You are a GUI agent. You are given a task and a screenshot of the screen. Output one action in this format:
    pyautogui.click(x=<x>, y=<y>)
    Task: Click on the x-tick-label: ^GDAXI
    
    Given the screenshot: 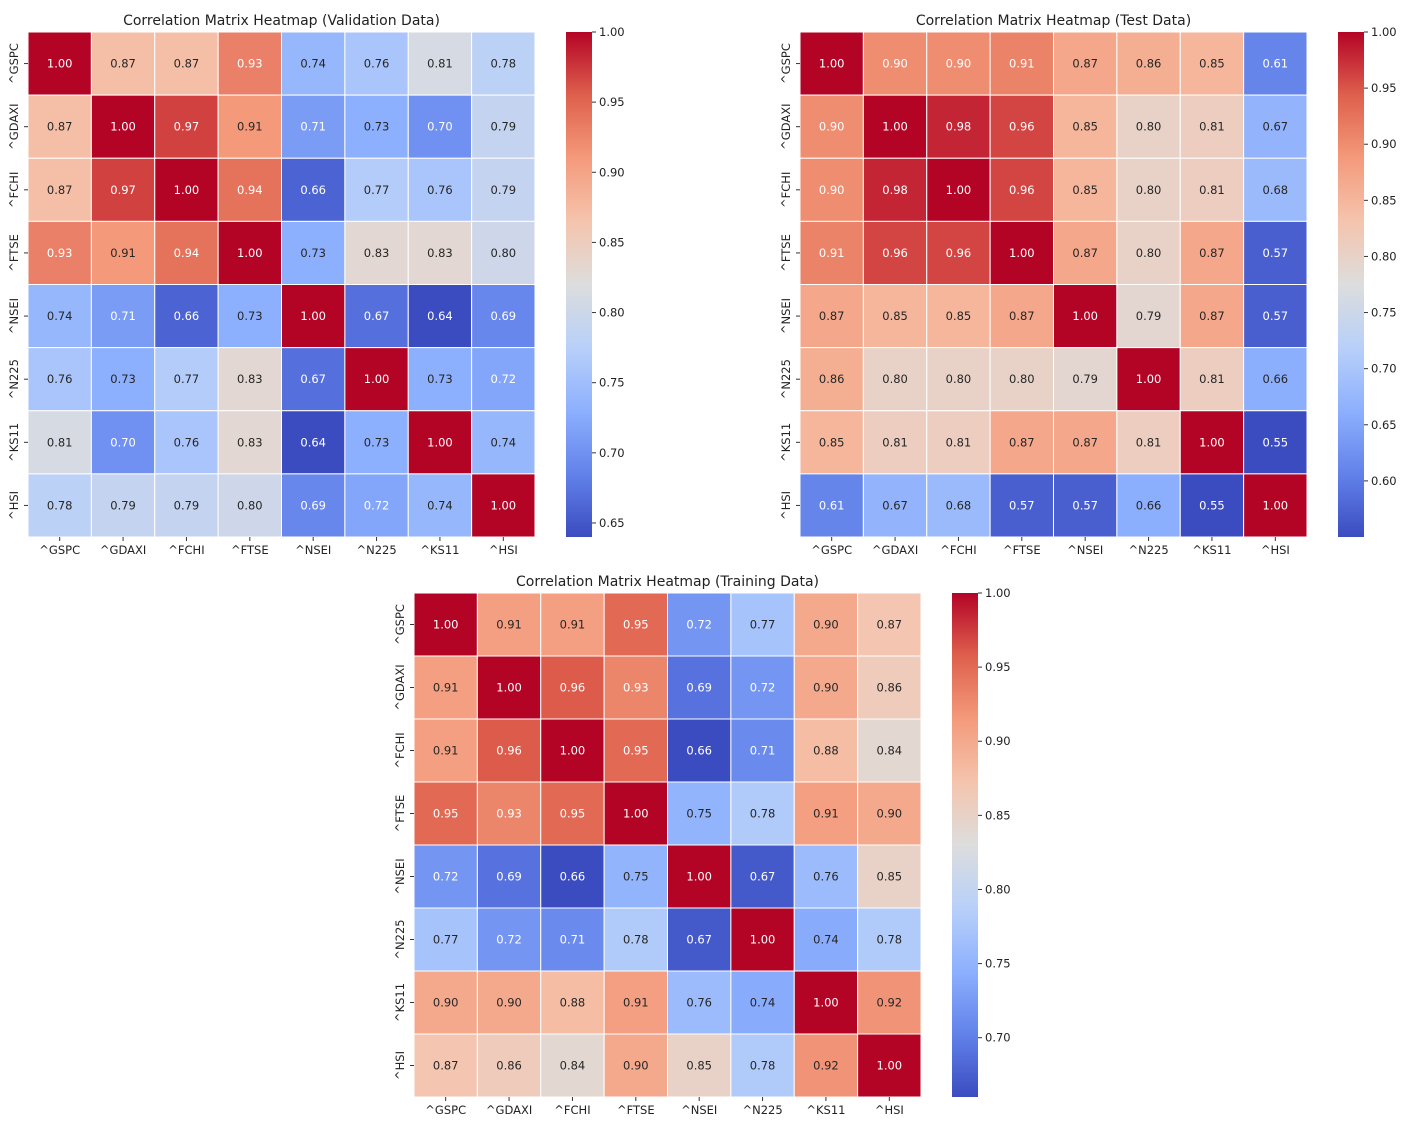 What is the action you would take?
    pyautogui.click(x=895, y=550)
    